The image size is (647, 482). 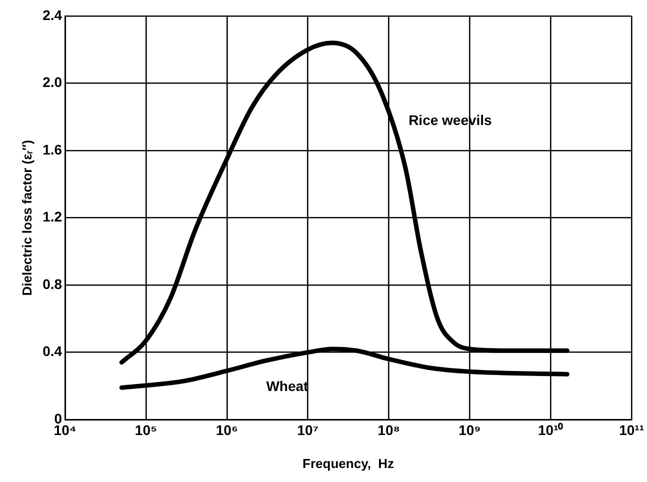 I want to click on y-tick-label: 2.0, so click(x=52, y=82).